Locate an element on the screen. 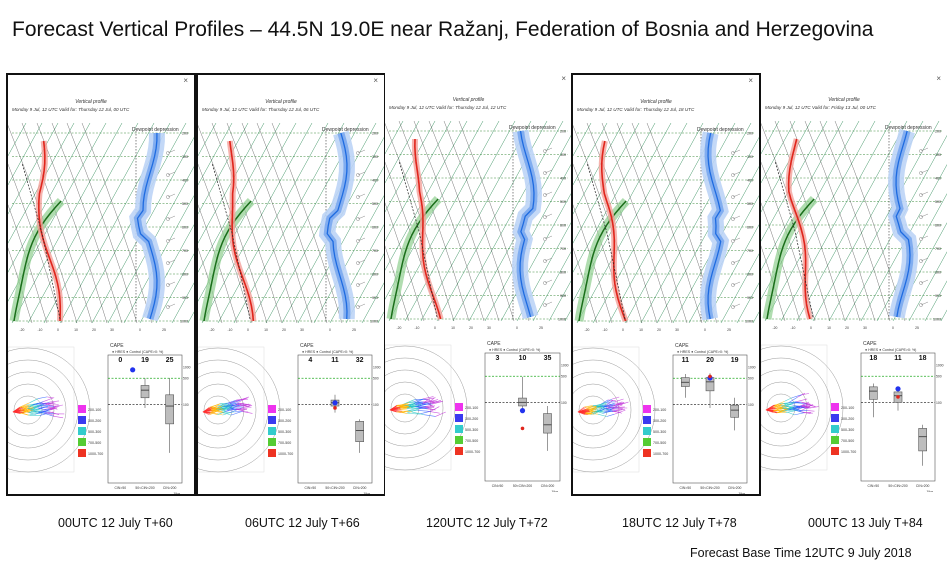  pressure-tick-label: 500 is located at coordinates (563, 202).